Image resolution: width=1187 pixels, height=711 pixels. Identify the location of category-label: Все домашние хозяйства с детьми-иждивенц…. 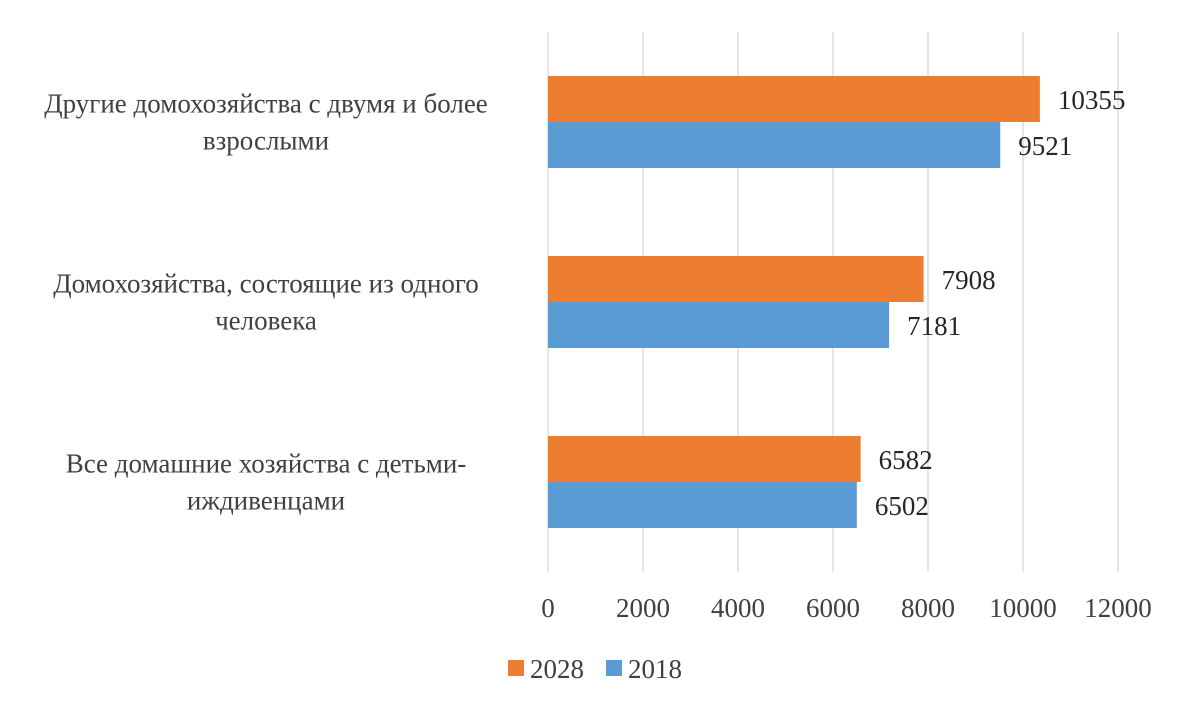
(266, 482).